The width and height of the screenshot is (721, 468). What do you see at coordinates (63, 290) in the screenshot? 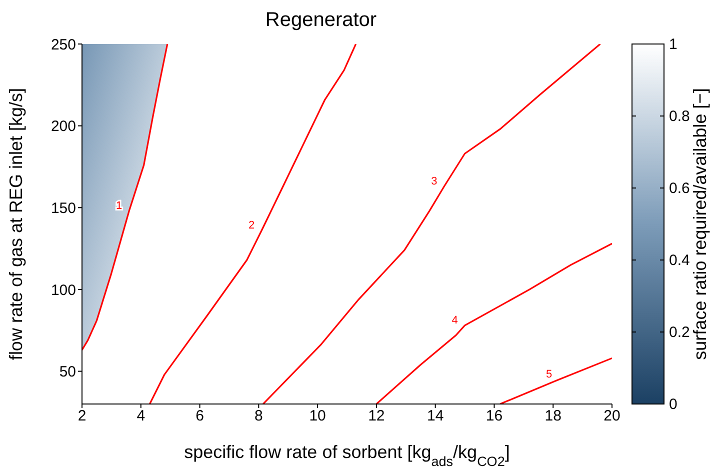
I see `y-tick-label: 100` at bounding box center [63, 290].